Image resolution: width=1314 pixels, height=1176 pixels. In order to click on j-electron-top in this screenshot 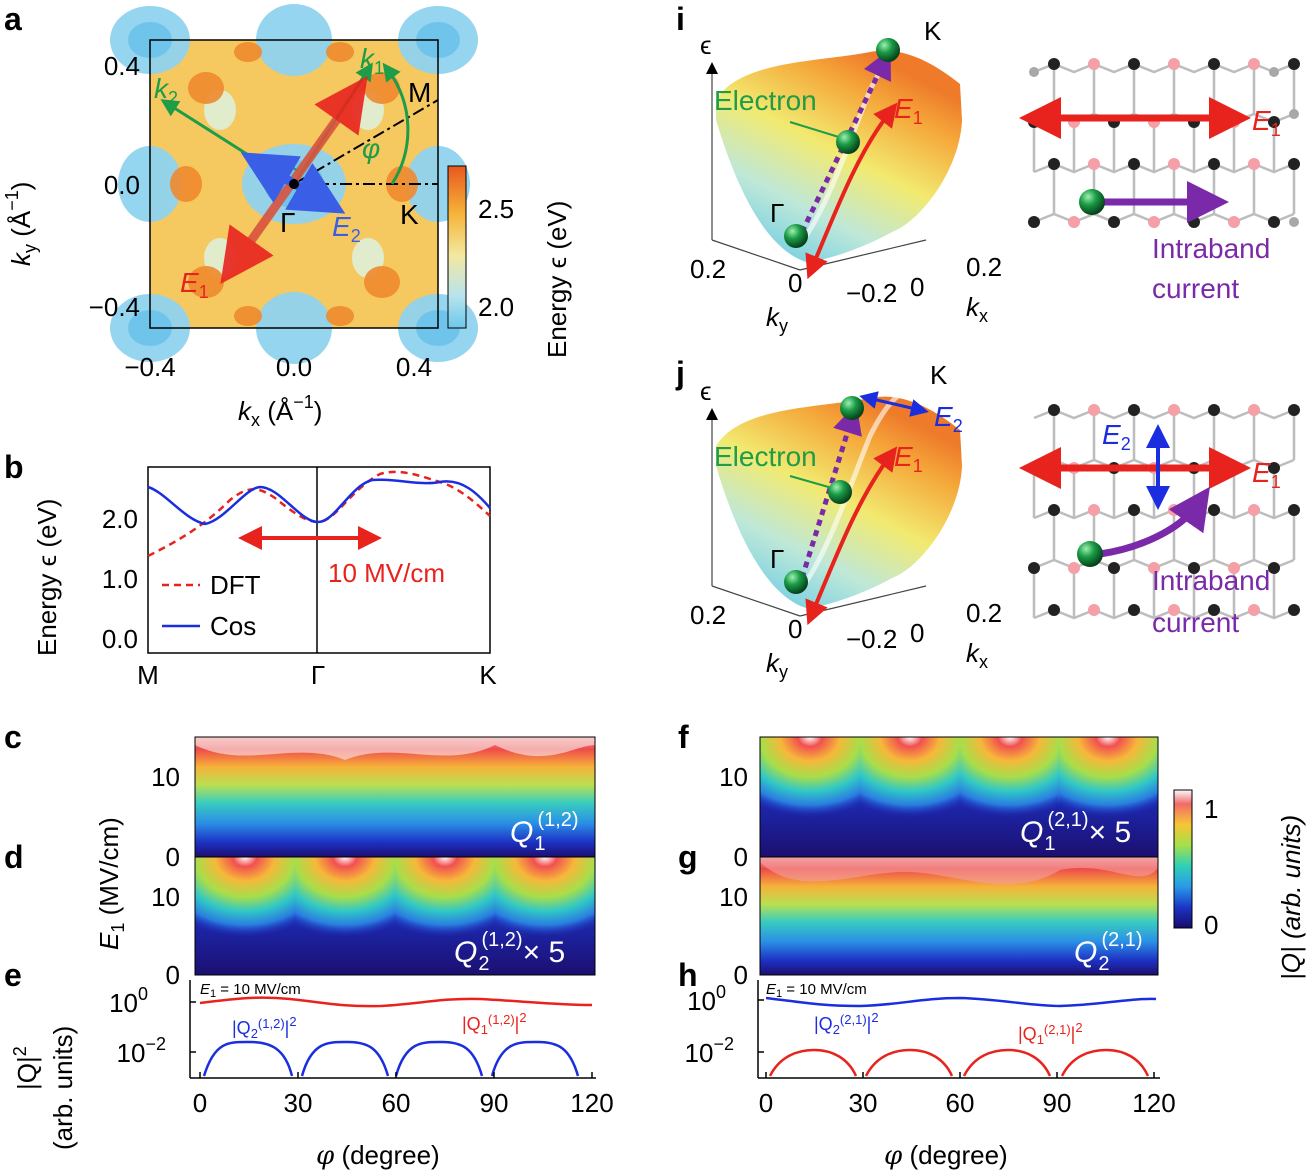, I will do `click(852, 408)`.